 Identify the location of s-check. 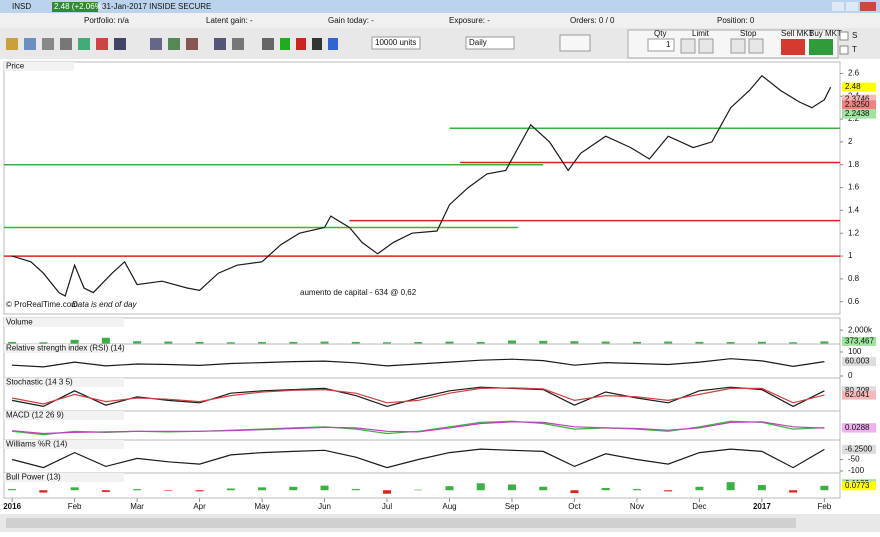
(844, 36).